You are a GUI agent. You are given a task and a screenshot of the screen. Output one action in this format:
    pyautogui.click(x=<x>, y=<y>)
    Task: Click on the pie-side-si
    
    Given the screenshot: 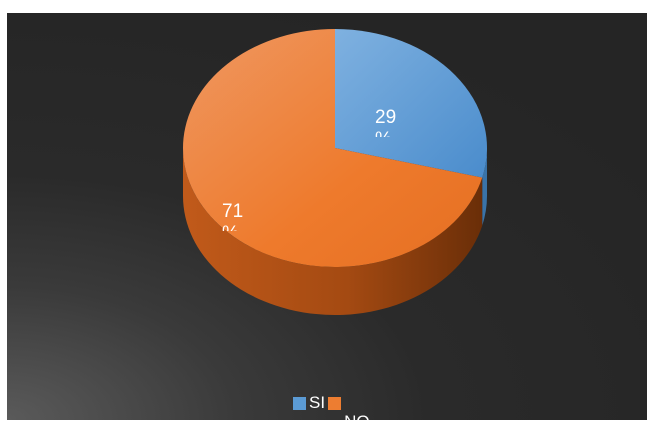 What is the action you would take?
    pyautogui.click(x=484, y=187)
    